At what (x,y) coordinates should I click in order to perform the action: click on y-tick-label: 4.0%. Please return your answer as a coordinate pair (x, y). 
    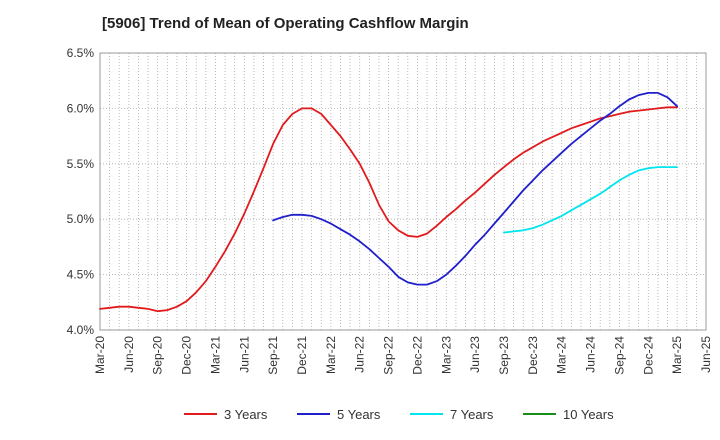
    Looking at the image, I should click on (81, 330).